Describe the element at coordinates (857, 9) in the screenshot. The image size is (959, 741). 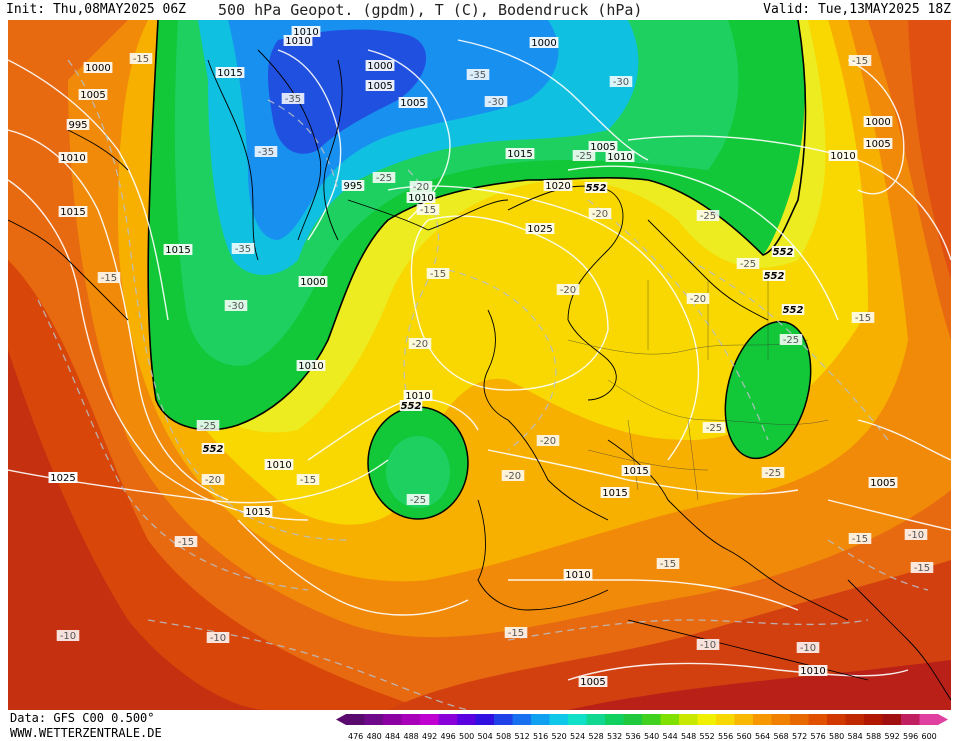
I see `valid-time: Valid: Tue,13MAY2025 18Z` at that location.